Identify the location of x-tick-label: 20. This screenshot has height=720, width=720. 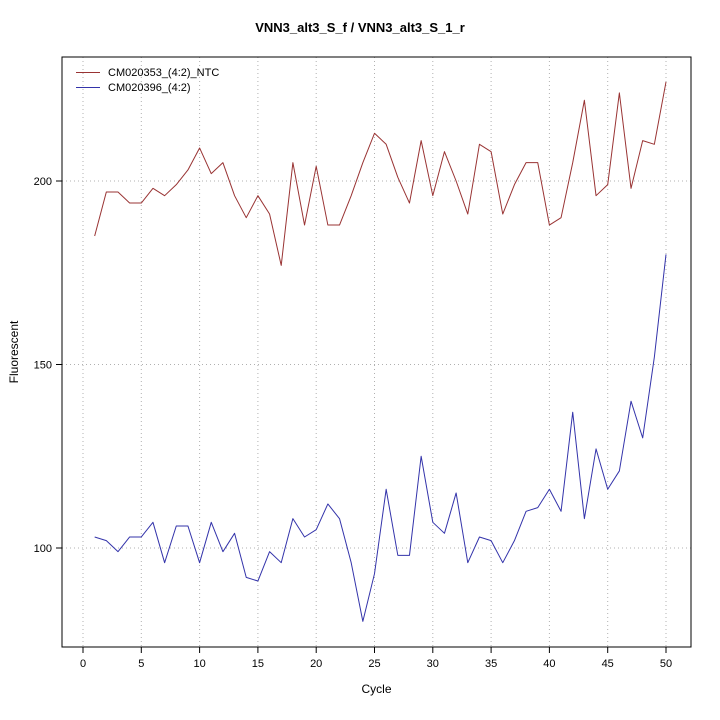
(316, 664).